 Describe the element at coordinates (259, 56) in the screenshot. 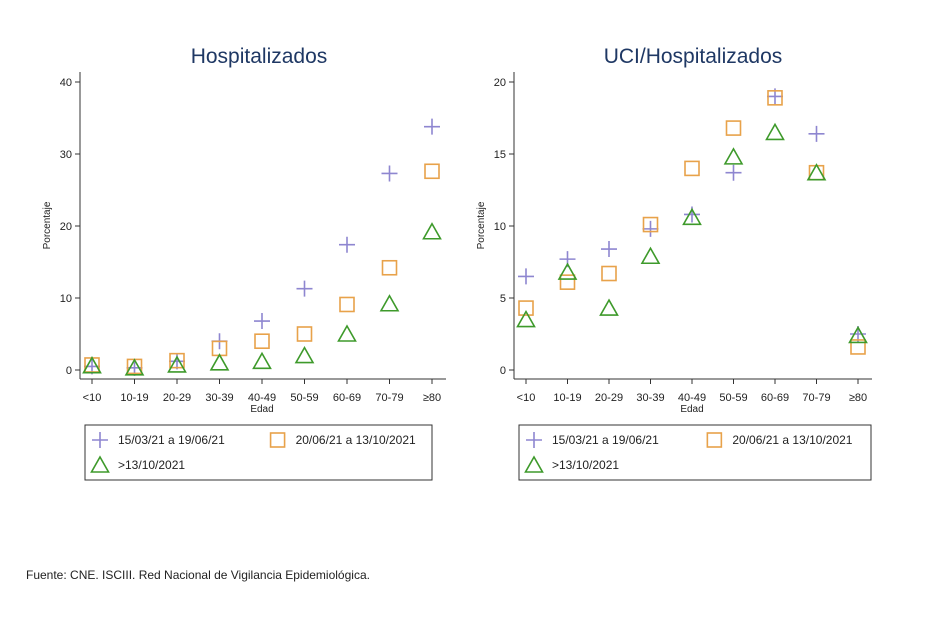

I see `chart-title: Hospitalizados` at that location.